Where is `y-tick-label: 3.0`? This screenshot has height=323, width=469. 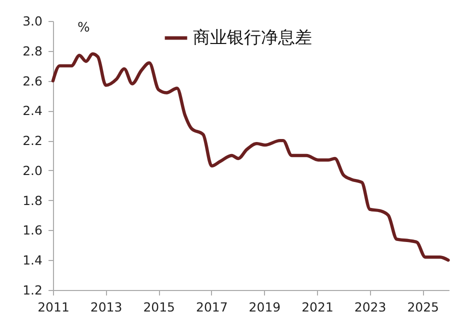
y-tick-label: 3.0 is located at coordinates (32, 21).